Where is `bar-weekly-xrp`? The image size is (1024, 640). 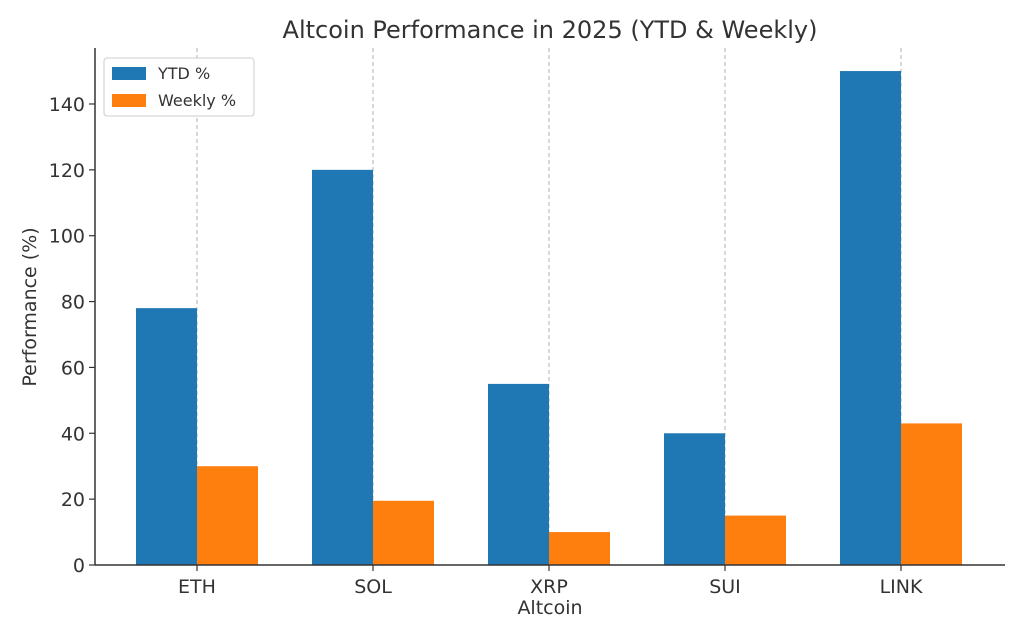 bar-weekly-xrp is located at coordinates (579, 548).